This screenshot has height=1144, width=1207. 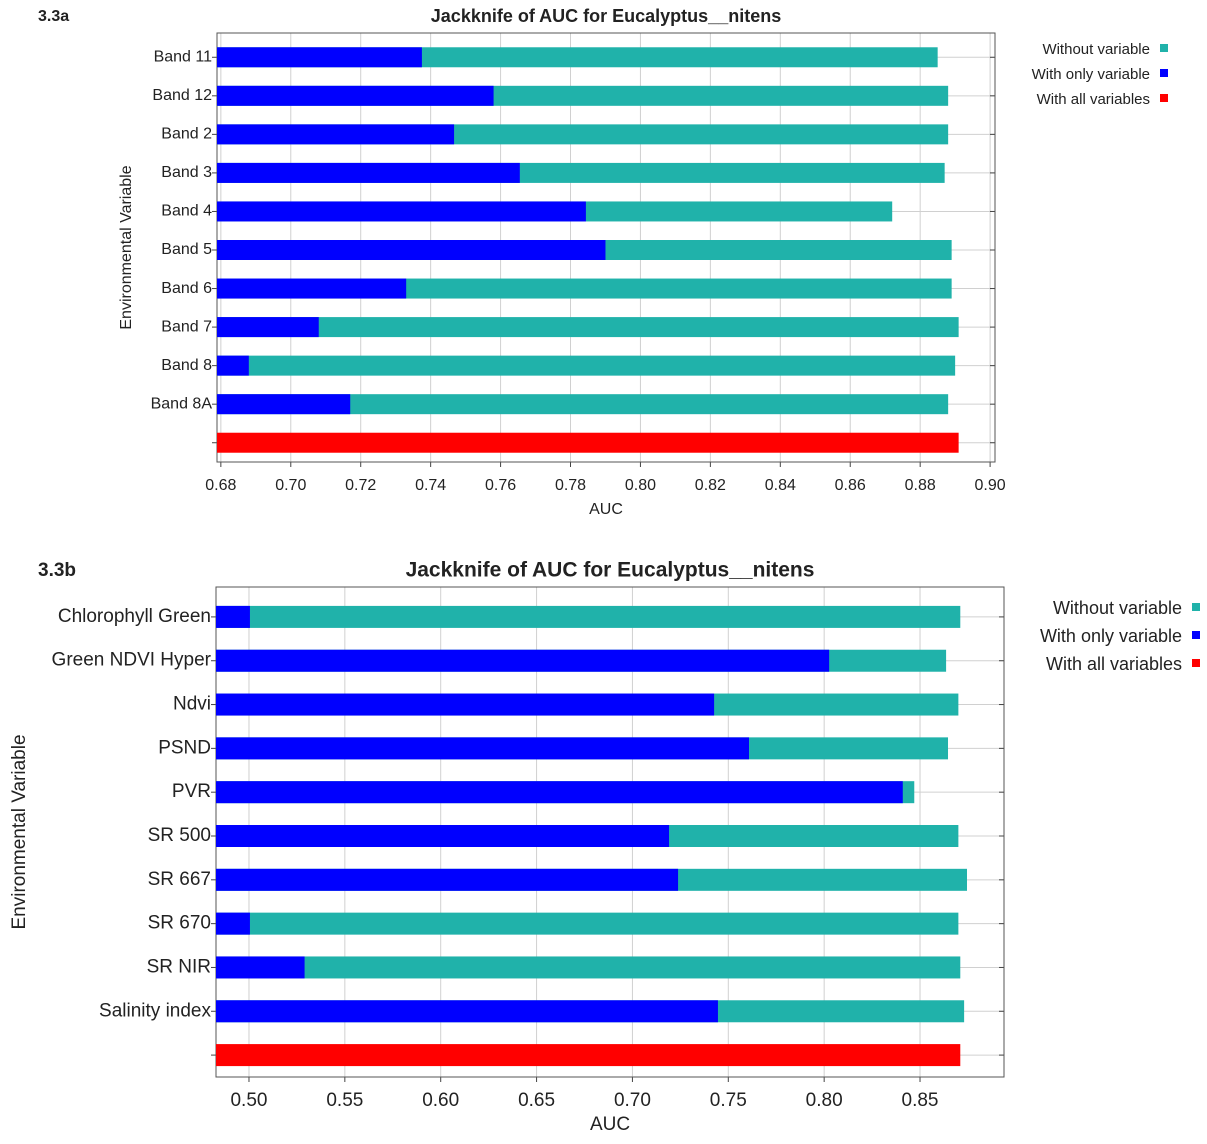 I want to click on y-tick-label: Band 8, so click(x=186, y=365).